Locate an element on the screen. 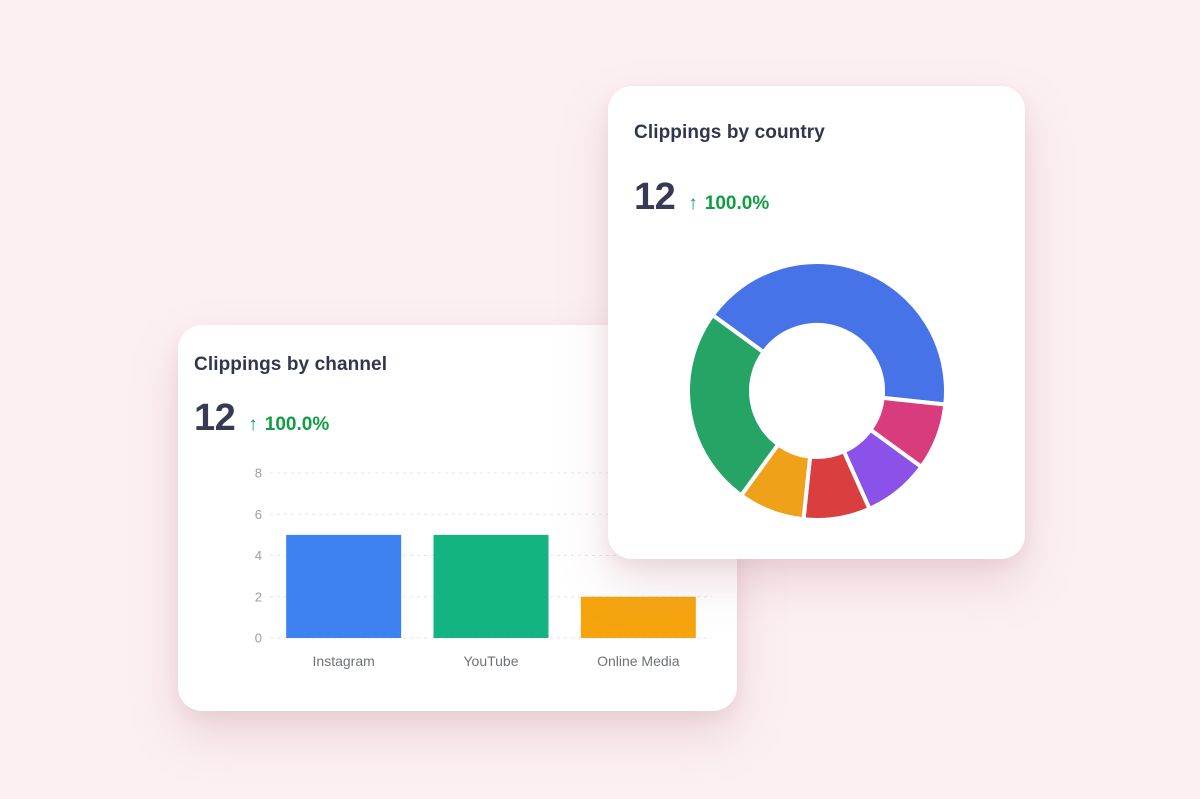 This screenshot has width=1200, height=799. y-axis-tick: 2 is located at coordinates (258, 596).